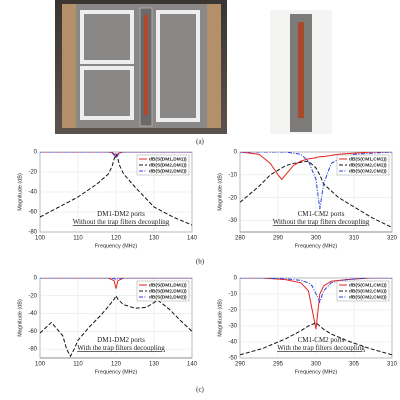  What do you see at coordinates (200, 142) in the screenshot?
I see `panel-label: (a)` at bounding box center [200, 142].